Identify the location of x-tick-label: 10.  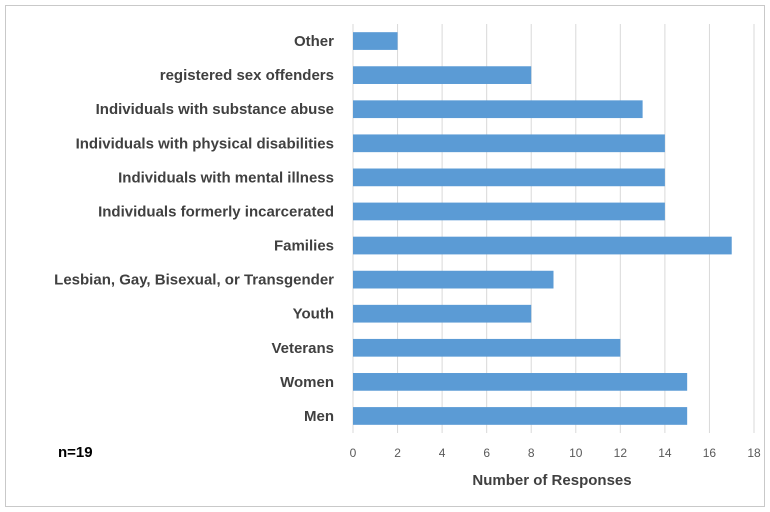
(576, 453).